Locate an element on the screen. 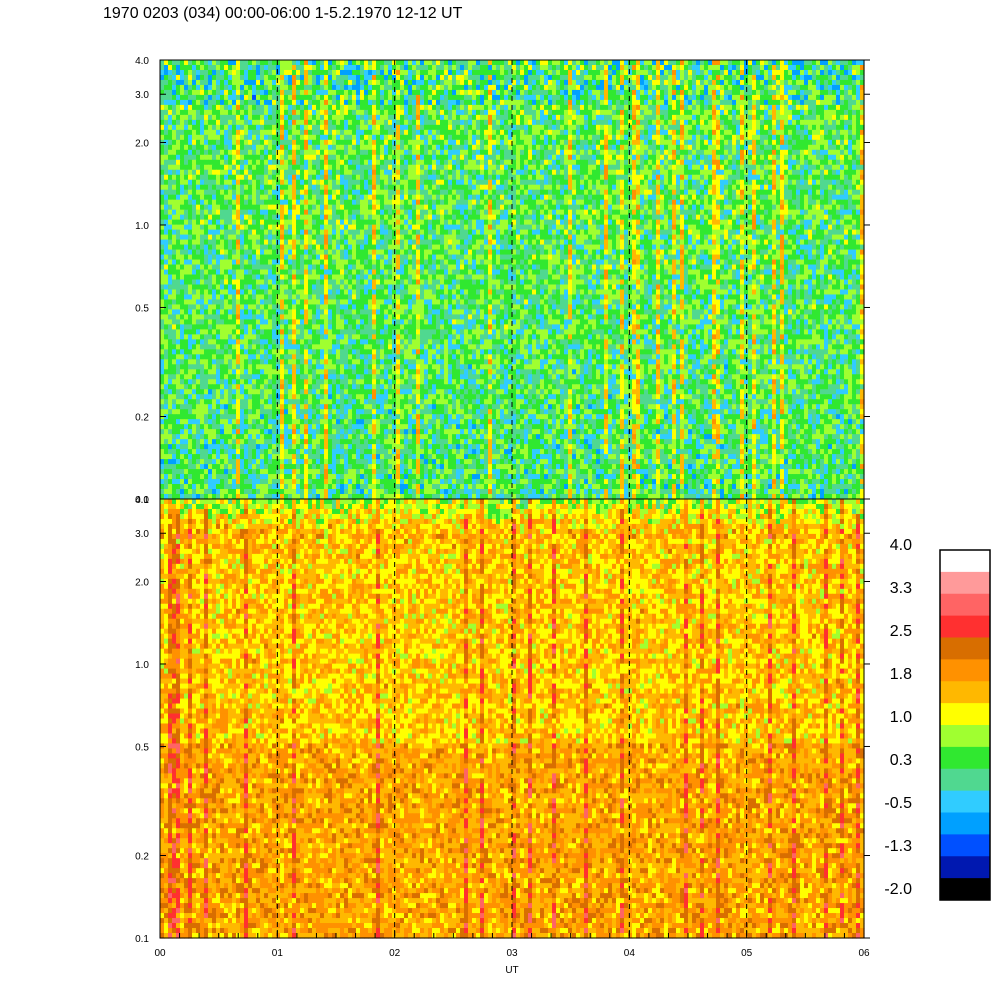 The image size is (1000, 1000). x-tick-label: 03 is located at coordinates (512, 953).